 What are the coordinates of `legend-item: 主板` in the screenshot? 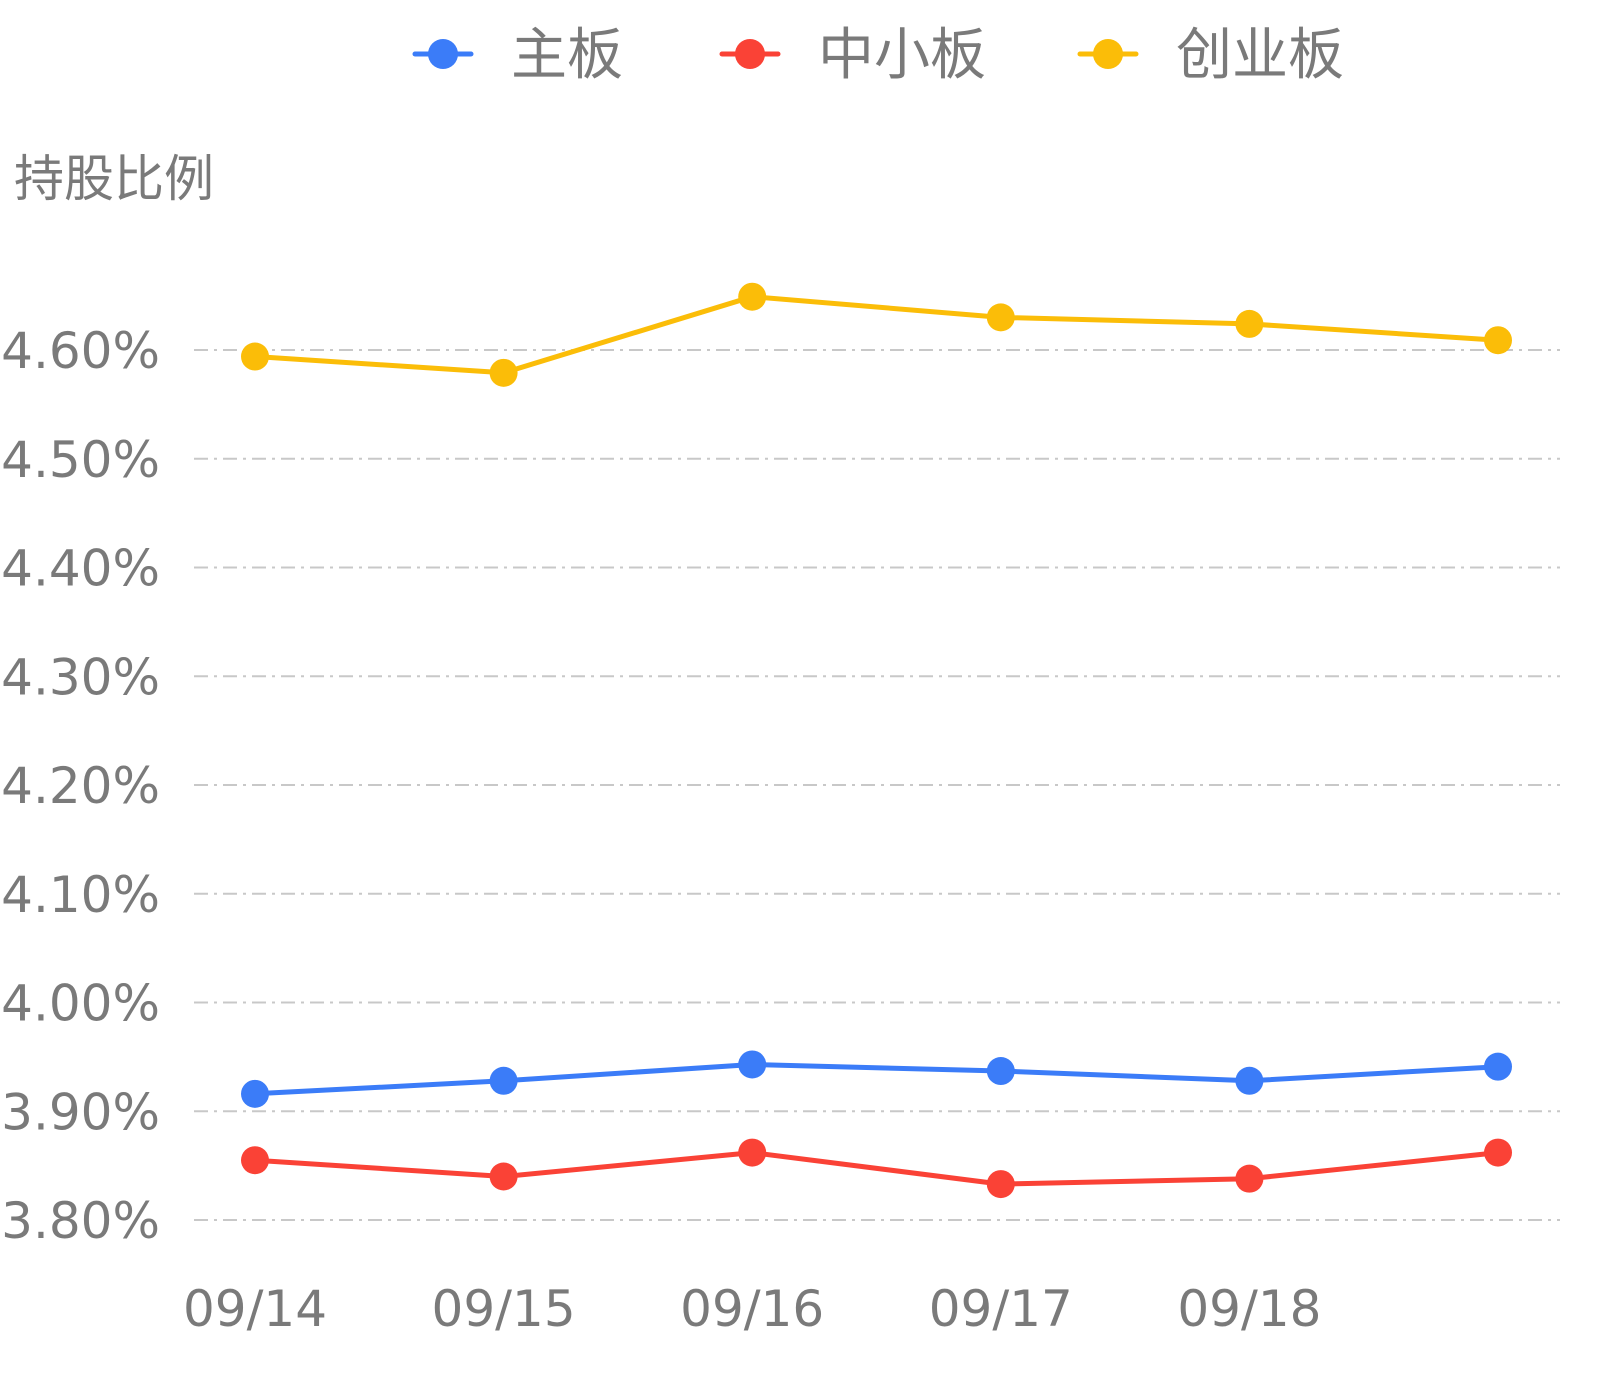 It's located at (517, 55).